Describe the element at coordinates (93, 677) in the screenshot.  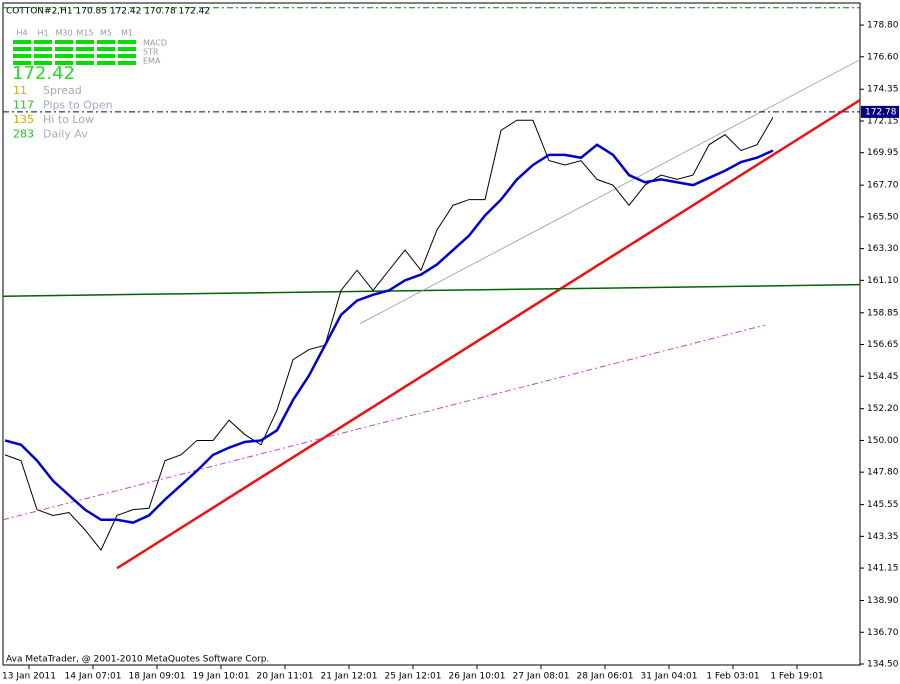
I see `x-tick-label: 14 Jan 07:01` at that location.